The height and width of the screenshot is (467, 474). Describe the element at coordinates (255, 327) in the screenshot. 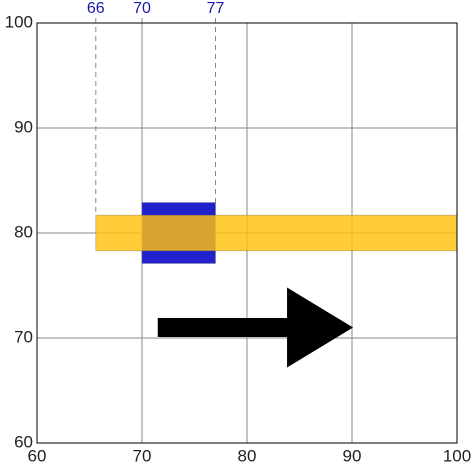

I see `arrow` at that location.